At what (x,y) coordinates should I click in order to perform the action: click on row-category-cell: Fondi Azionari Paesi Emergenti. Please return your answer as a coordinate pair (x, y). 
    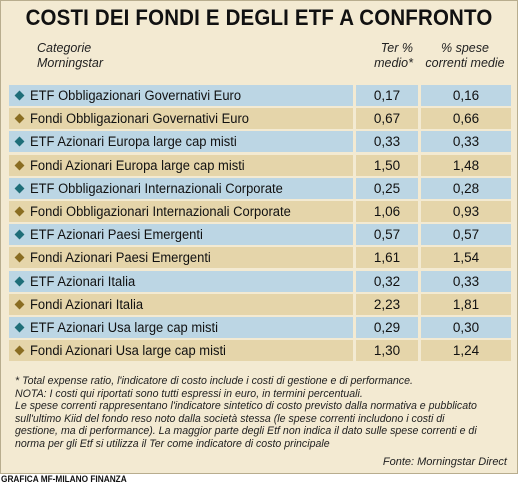
    Looking at the image, I should click on (181, 258).